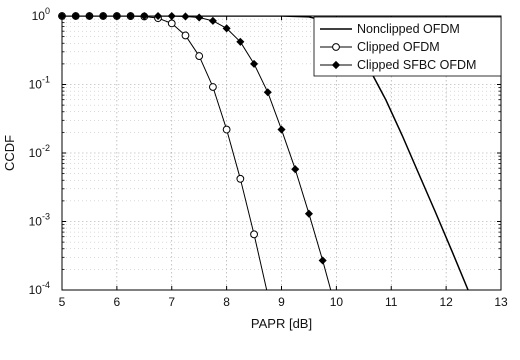 The height and width of the screenshot is (360, 520). I want to click on y-tick-label: 10⁰, so click(41, 14).